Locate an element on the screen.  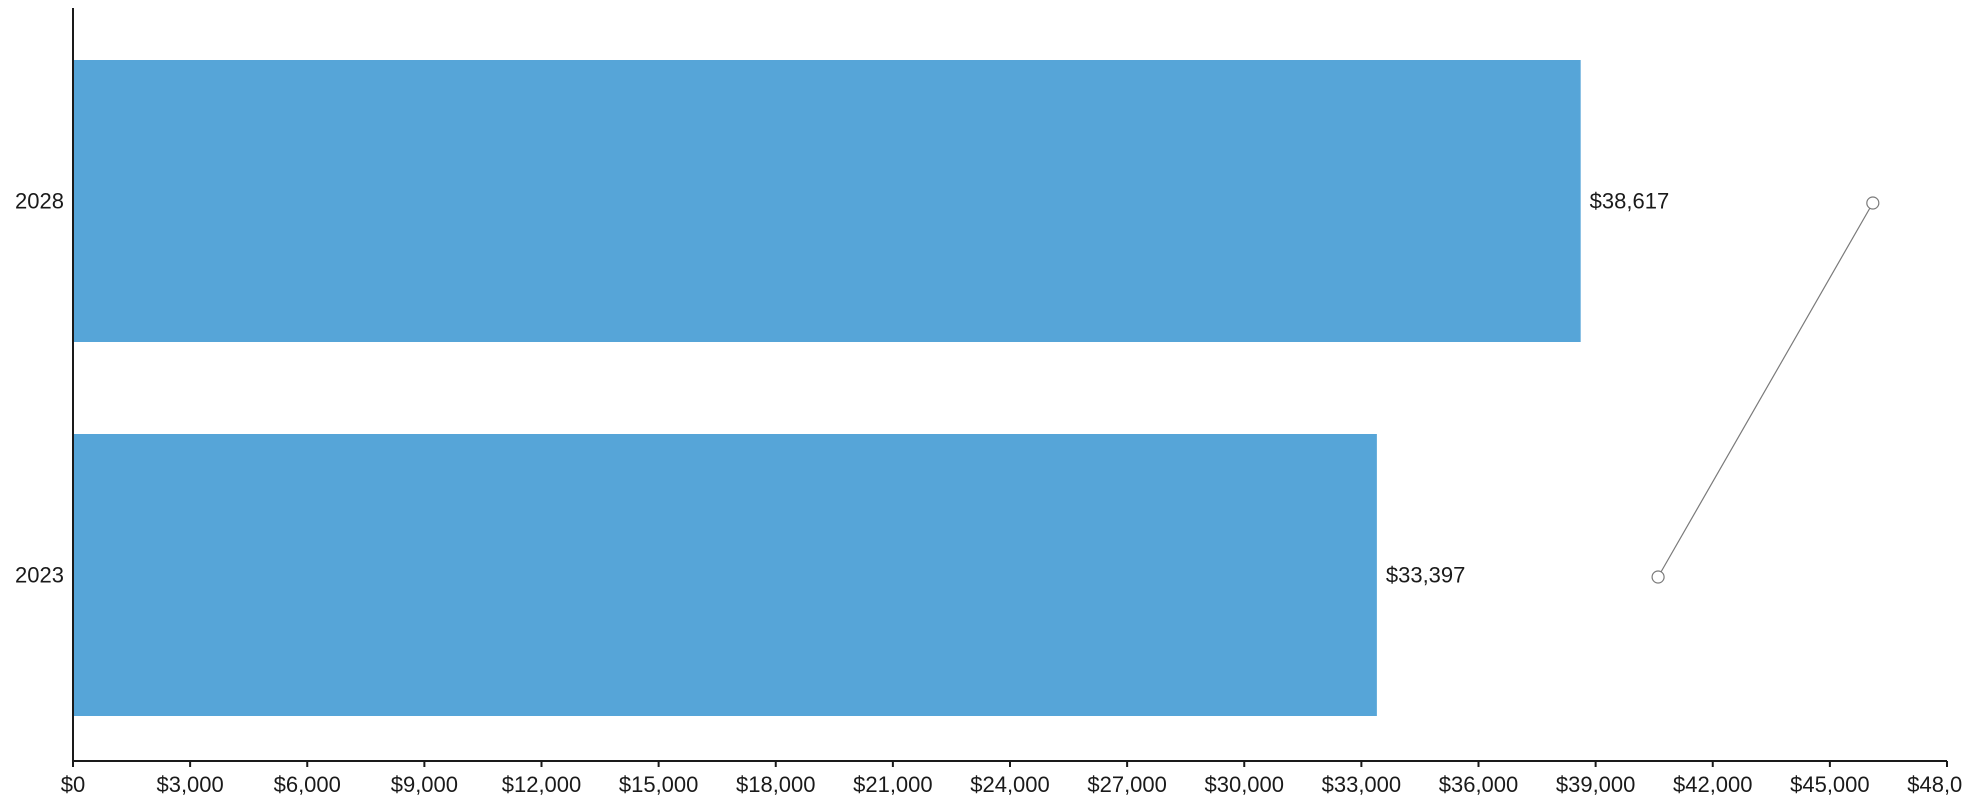
value-labels: $38,617 $33,397 is located at coordinates (1527, 388).